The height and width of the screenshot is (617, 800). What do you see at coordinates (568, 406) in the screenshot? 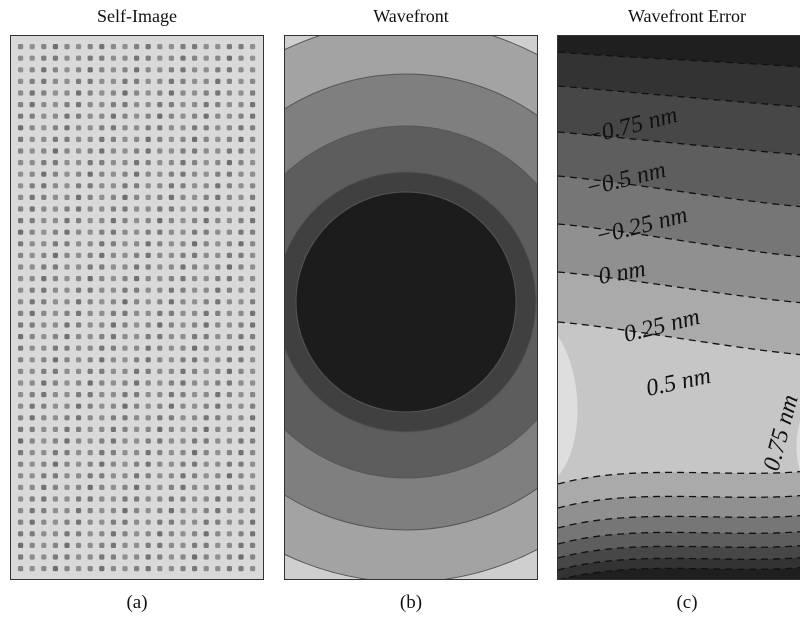
I see `error-lobe-left` at bounding box center [568, 406].